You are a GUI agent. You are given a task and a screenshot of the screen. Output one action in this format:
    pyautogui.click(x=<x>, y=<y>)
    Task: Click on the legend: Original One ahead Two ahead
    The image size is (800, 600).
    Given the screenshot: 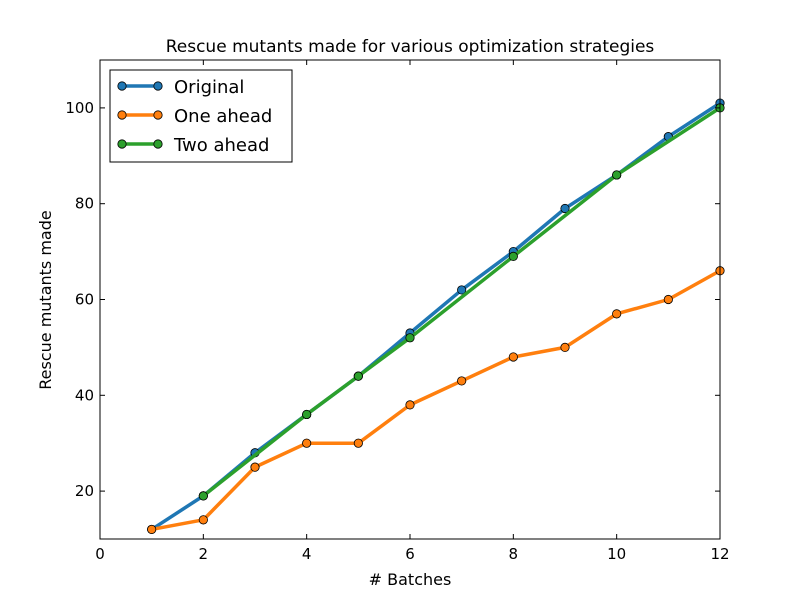 What is the action you would take?
    pyautogui.click(x=201, y=116)
    